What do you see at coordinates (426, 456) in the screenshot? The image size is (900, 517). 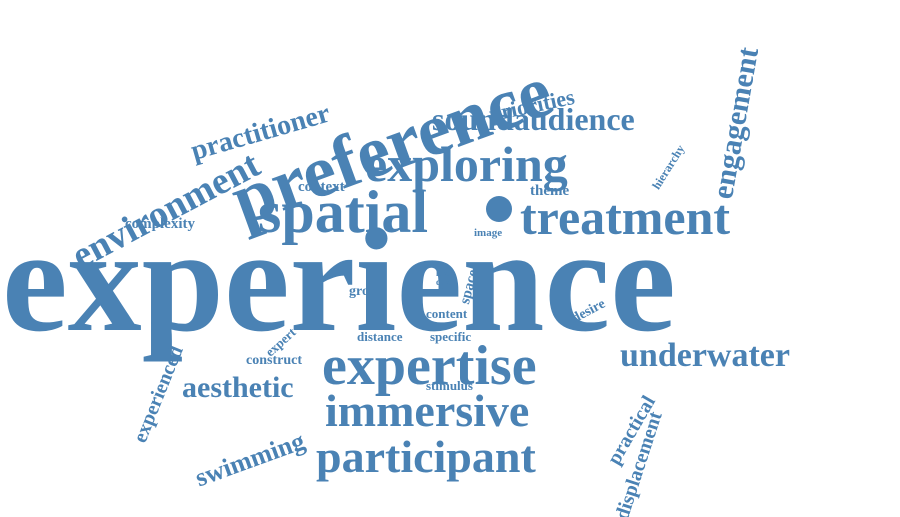 I see `word-participant: participant` at bounding box center [426, 456].